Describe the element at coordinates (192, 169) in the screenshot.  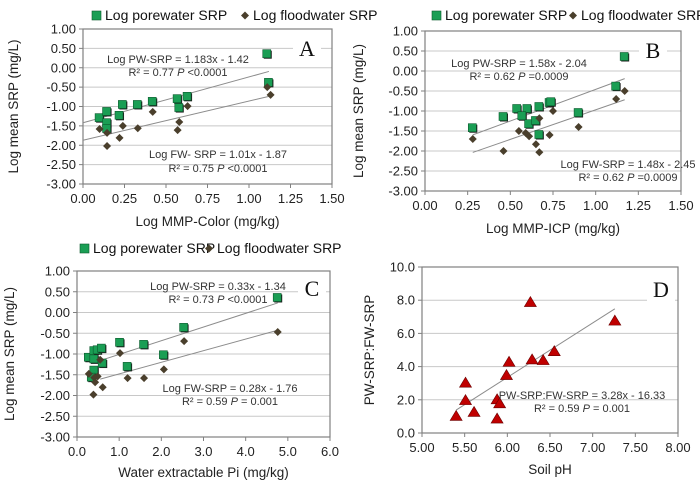
I see `r-squared: R² = 0.75` at that location.